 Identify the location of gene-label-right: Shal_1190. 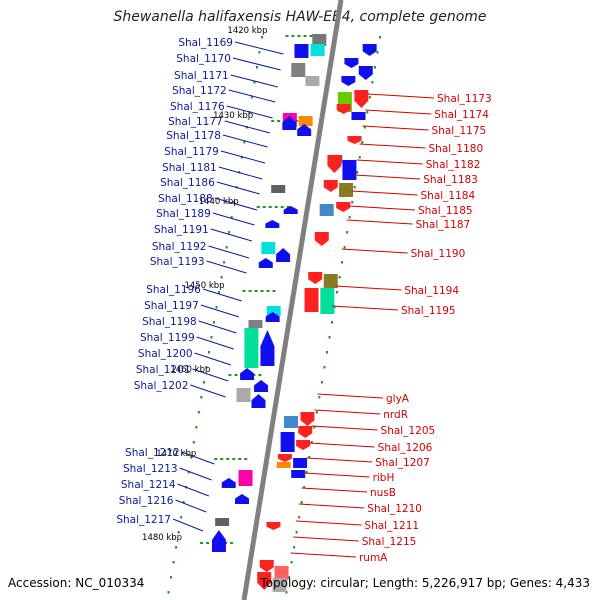
(438, 254).